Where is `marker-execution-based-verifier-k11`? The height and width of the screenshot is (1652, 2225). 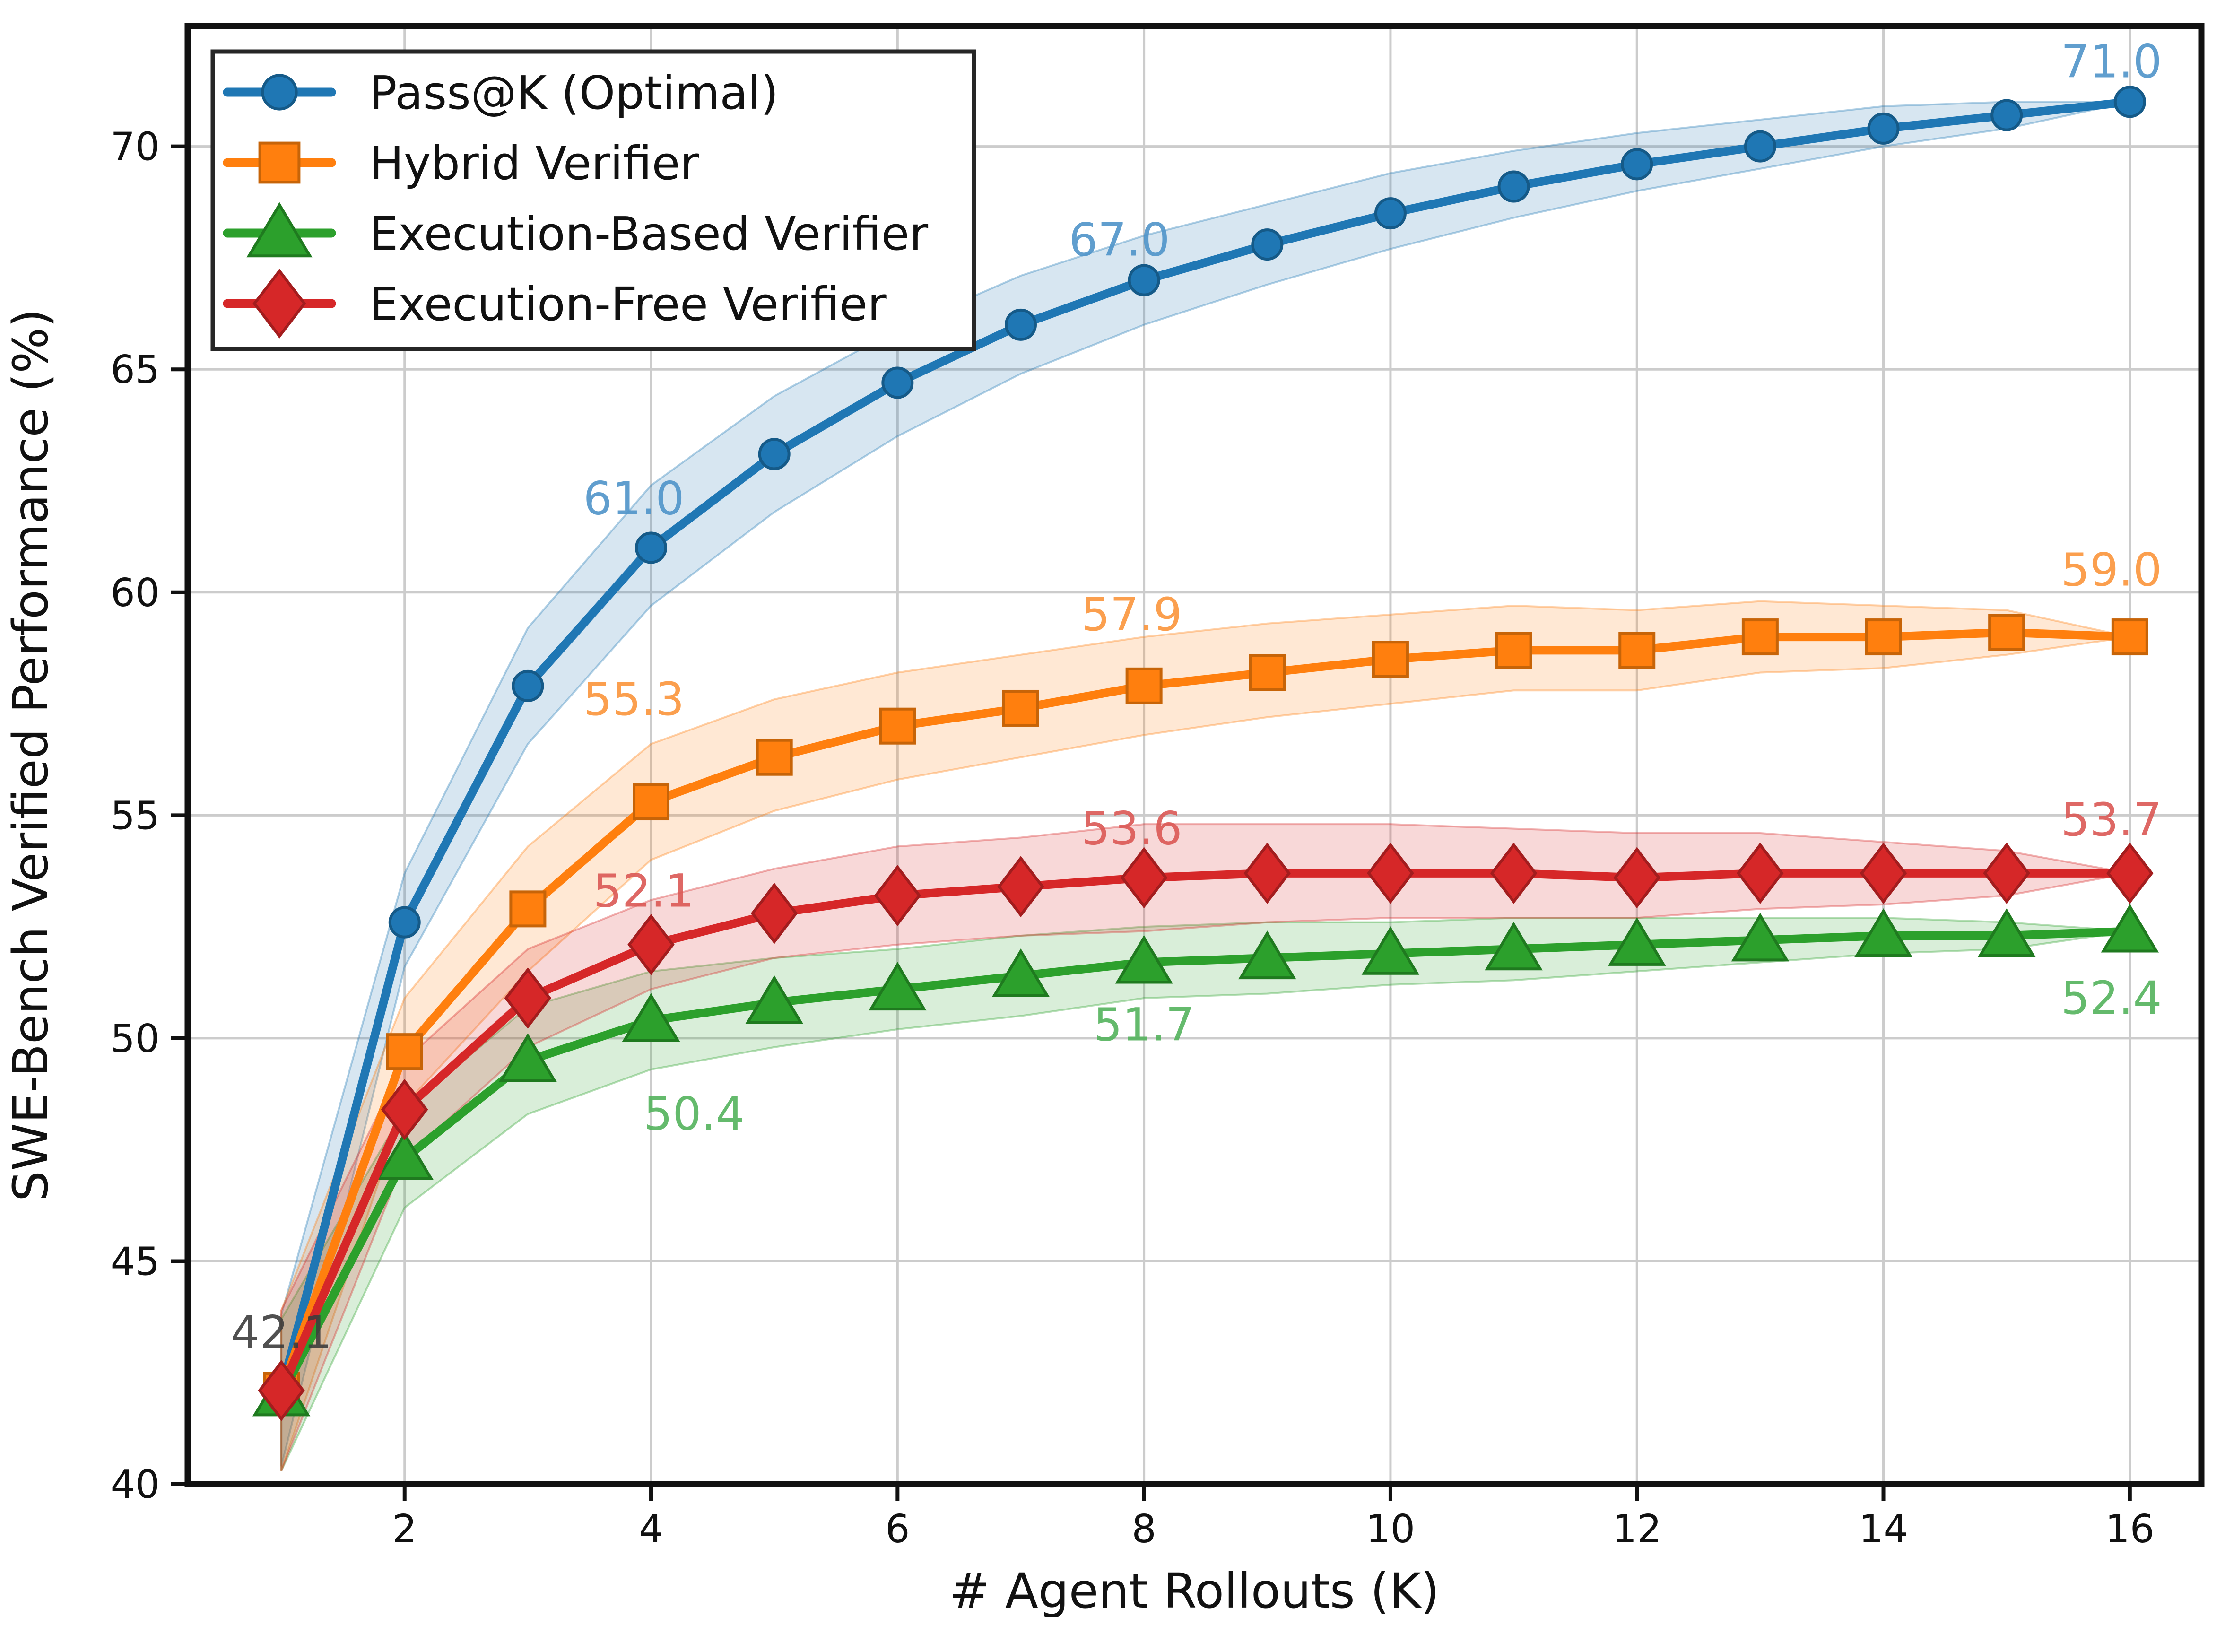
marker-execution-based-verifier-k11 is located at coordinates (1514, 947).